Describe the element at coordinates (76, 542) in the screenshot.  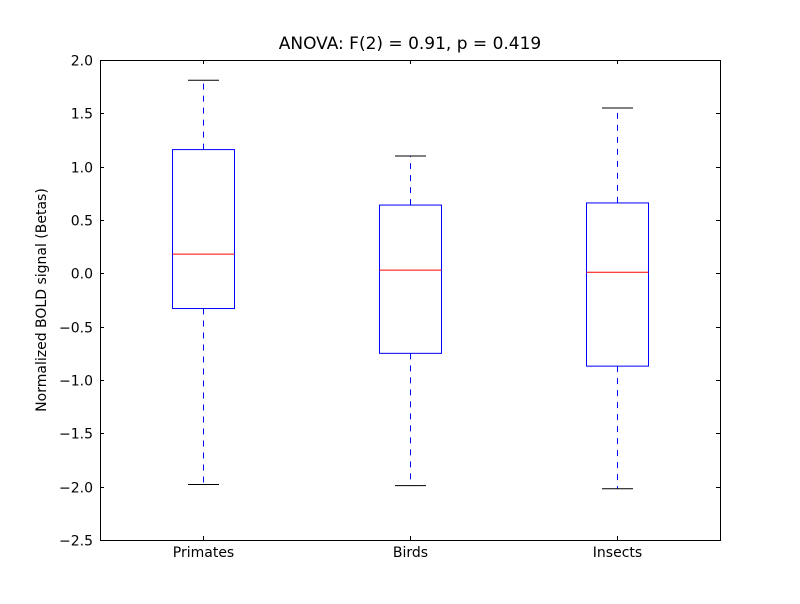
I see `y-tick-label: −2.5` at that location.